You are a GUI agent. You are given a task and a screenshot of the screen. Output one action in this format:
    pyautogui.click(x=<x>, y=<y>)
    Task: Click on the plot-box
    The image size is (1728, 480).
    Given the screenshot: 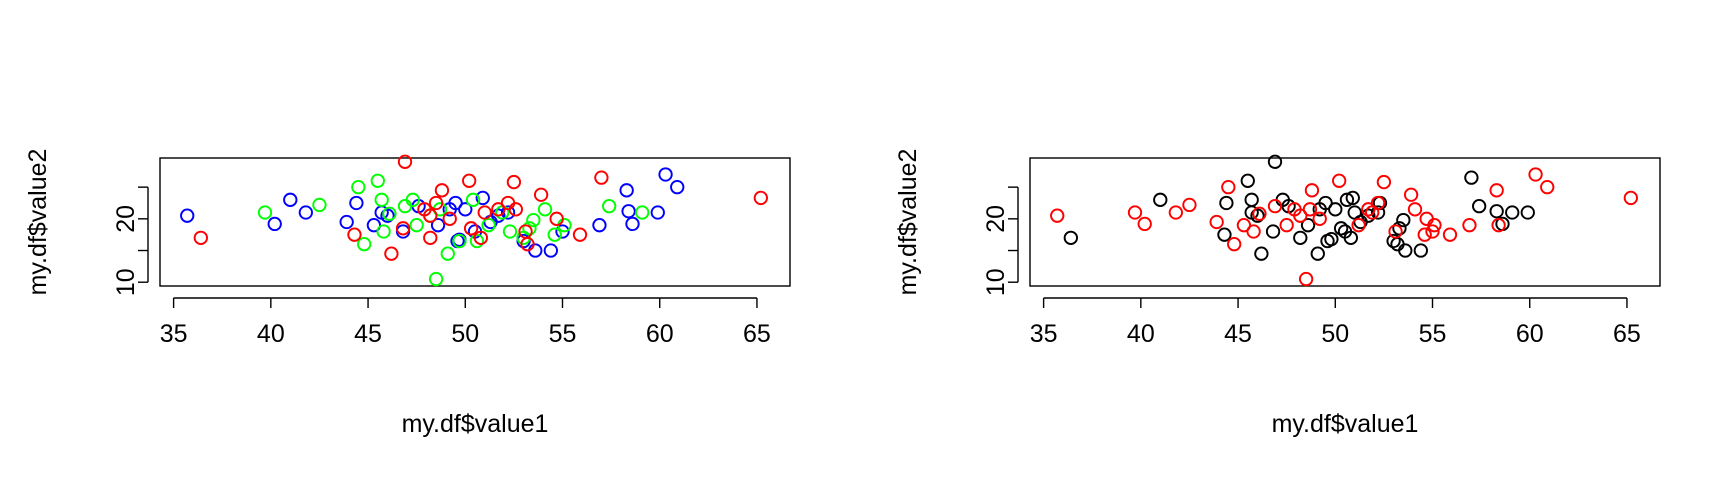 What is the action you would take?
    pyautogui.click(x=475, y=222)
    